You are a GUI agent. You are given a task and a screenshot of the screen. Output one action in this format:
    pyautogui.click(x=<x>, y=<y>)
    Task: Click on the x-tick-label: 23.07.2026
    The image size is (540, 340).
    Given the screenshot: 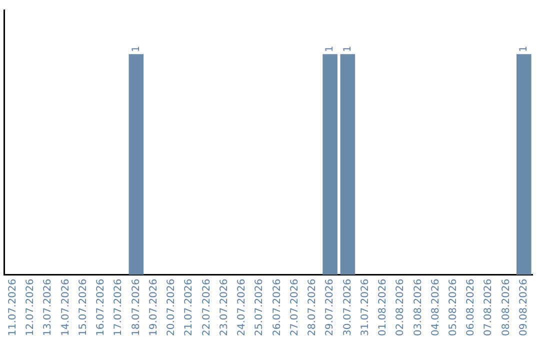 What is the action you would take?
    pyautogui.click(x=224, y=307)
    